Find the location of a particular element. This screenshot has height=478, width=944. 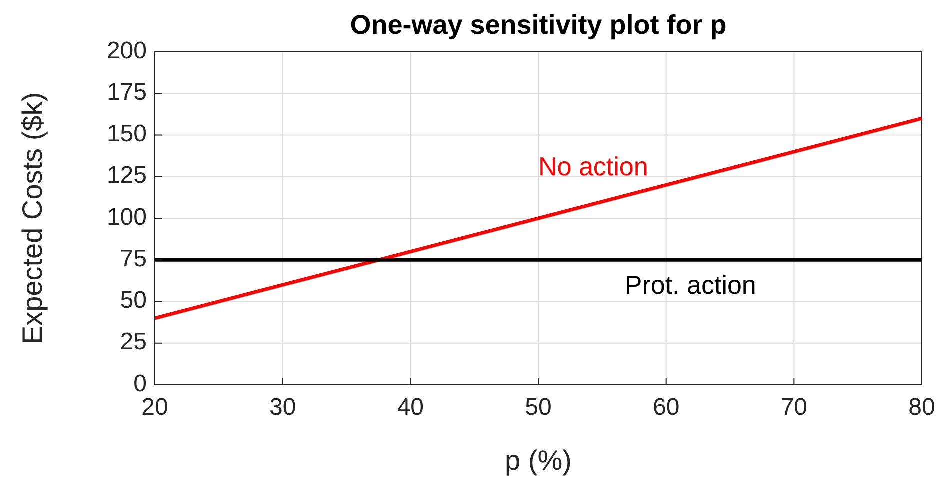

y-tick-label: 50 is located at coordinates (133, 300).